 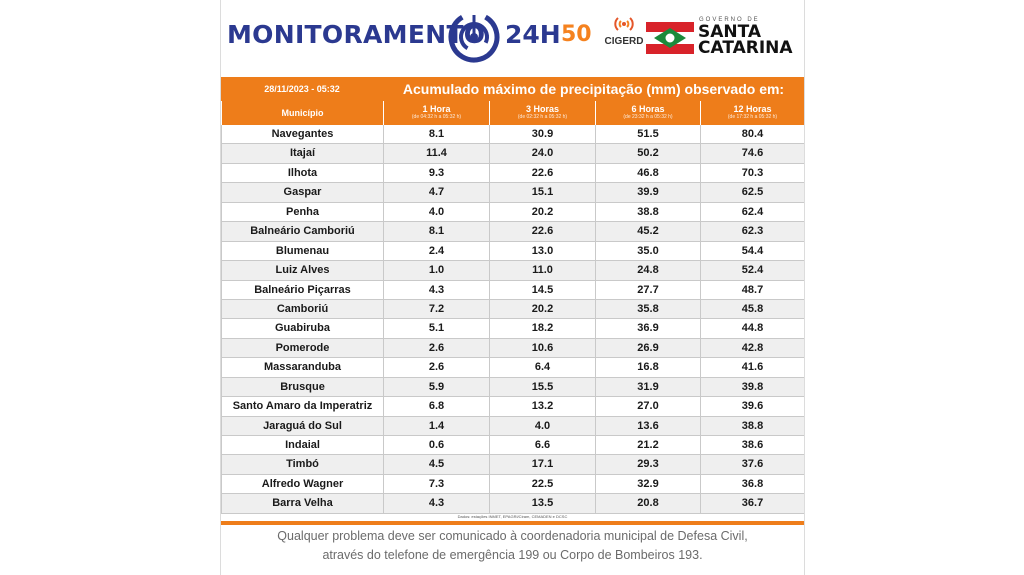 What do you see at coordinates (542, 329) in the screenshot?
I see `value-cell: 18.2` at bounding box center [542, 329].